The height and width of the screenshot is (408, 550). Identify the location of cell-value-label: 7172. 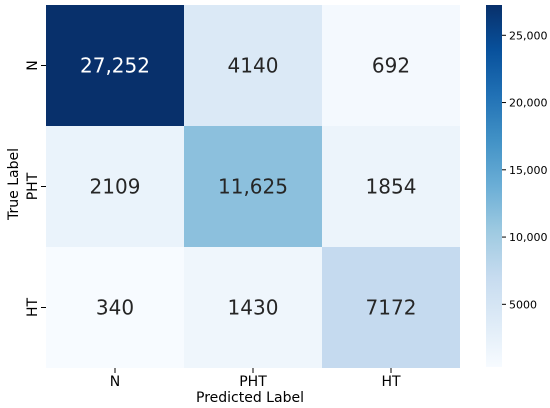
(391, 308).